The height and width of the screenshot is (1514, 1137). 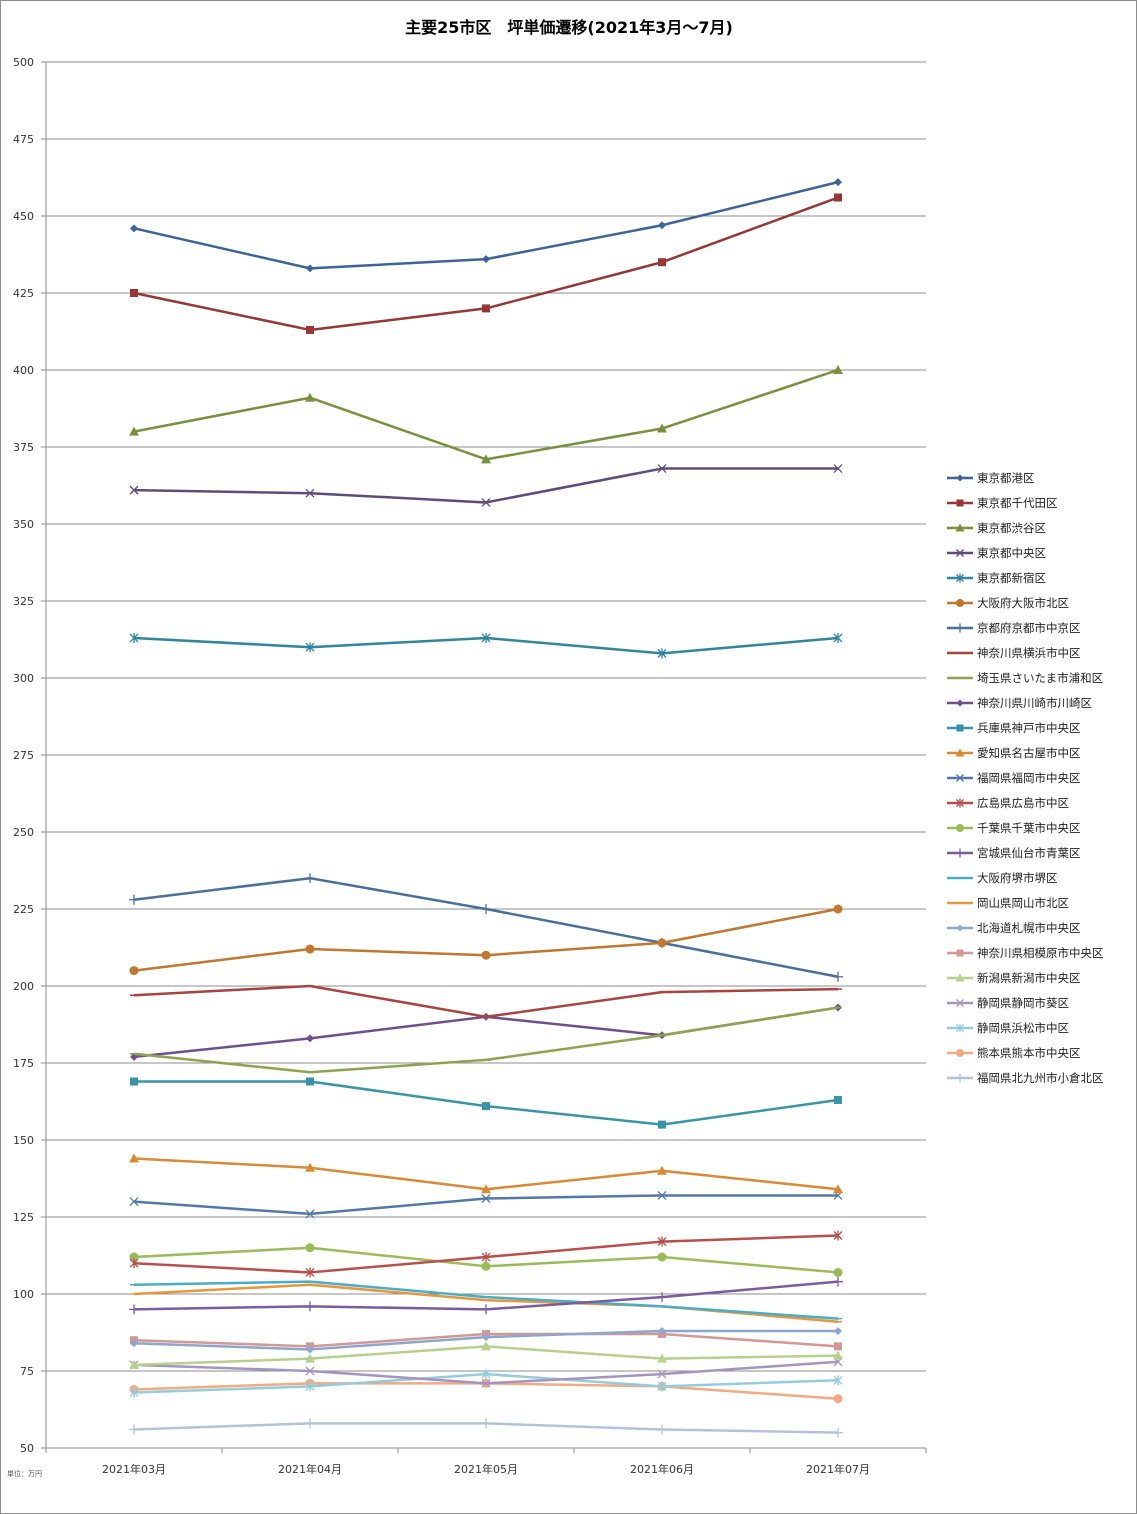 What do you see at coordinates (1011, 528) in the screenshot?
I see `legend-label: 東京都渋谷区` at bounding box center [1011, 528].